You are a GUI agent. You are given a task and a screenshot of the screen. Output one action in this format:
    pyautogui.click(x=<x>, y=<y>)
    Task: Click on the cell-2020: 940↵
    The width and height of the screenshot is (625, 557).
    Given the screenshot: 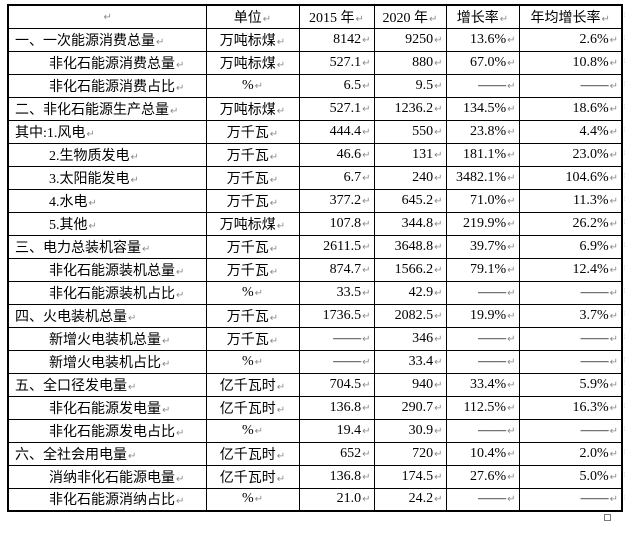 What is the action you would take?
    pyautogui.click(x=410, y=384)
    